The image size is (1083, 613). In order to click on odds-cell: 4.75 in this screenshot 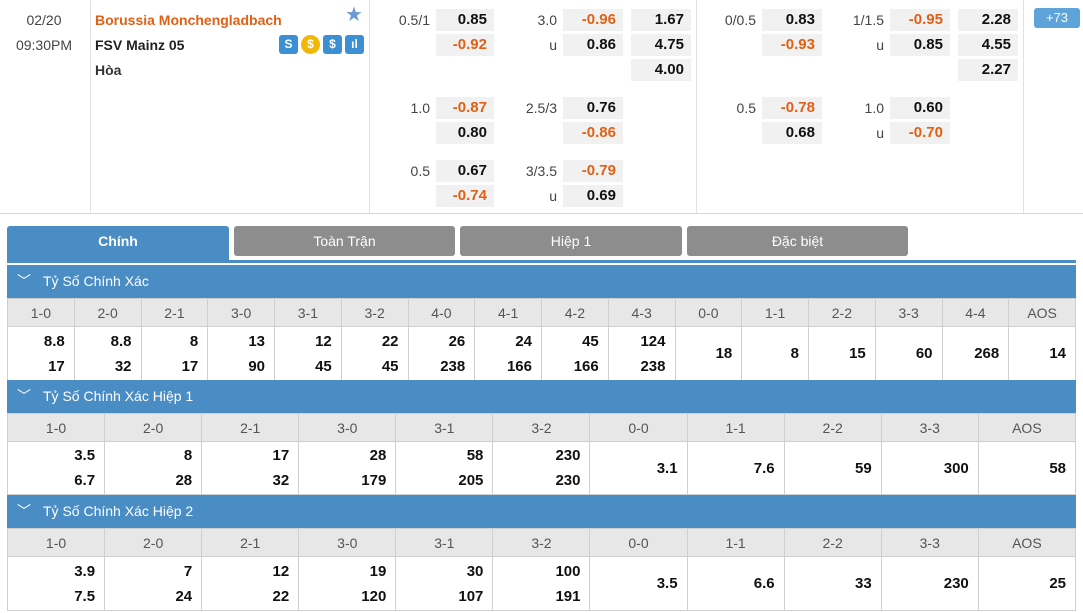, I will do `click(661, 45)`.